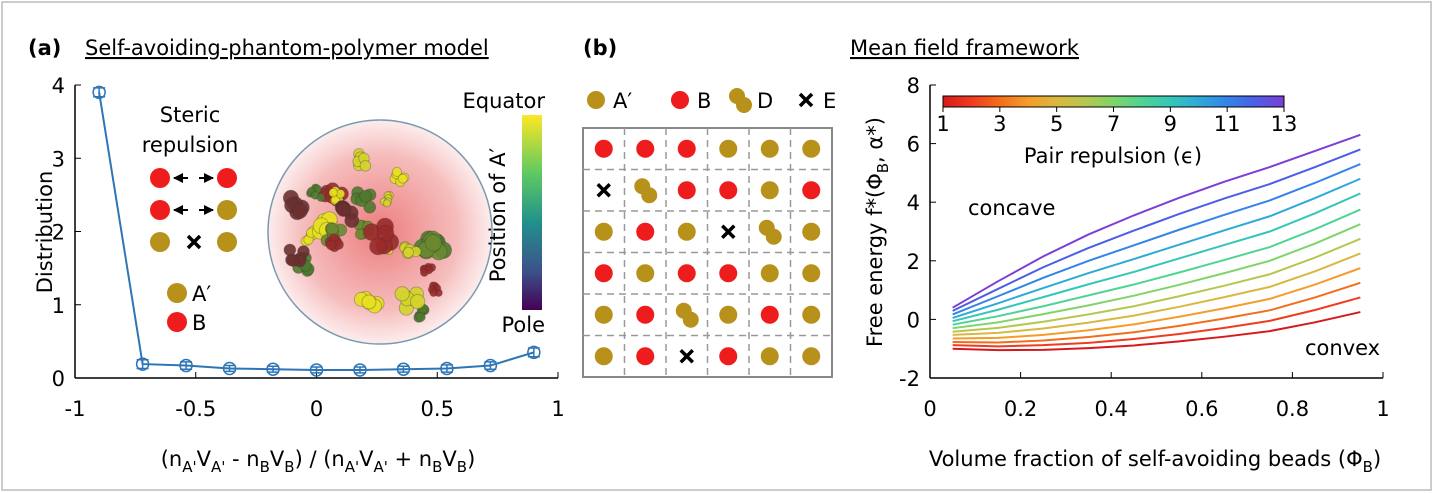 The width and height of the screenshot is (1434, 493). What do you see at coordinates (194, 242) in the screenshot?
I see `cross` at bounding box center [194, 242].